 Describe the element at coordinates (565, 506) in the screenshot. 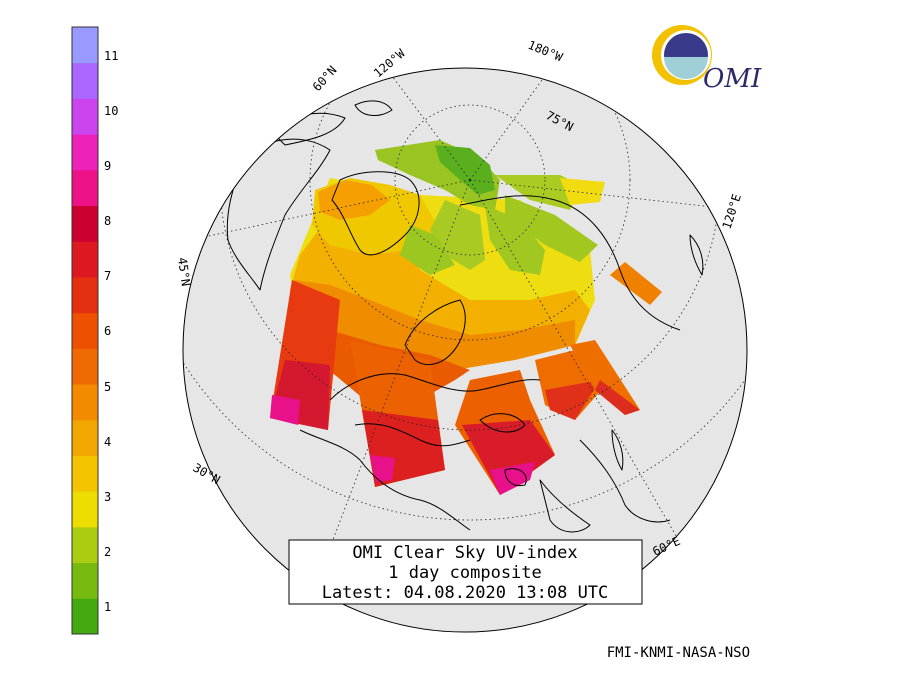

I see `coast-arabia` at that location.